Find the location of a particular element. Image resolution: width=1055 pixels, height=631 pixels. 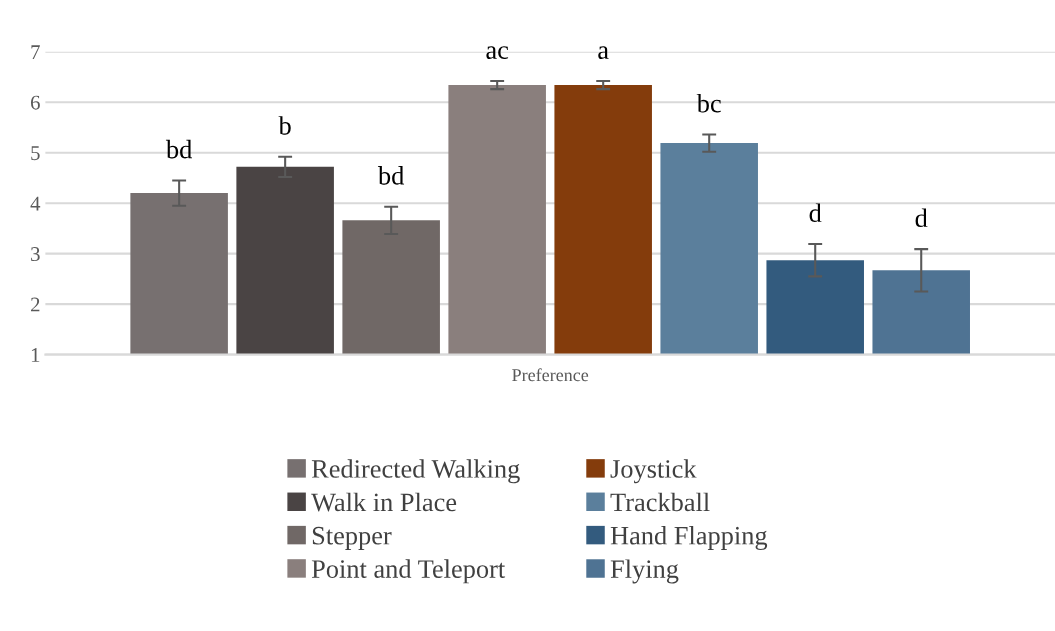

y-tick-label: 2 is located at coordinates (35, 304).